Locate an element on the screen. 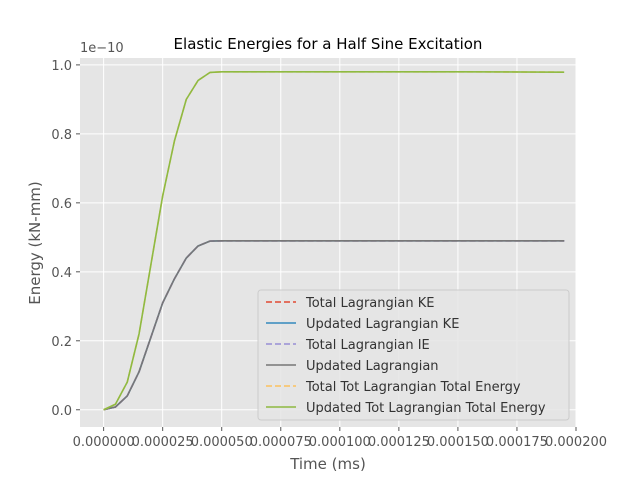 This screenshot has width=640, height=480. x-axis-label: Time (ms) is located at coordinates (327, 464).